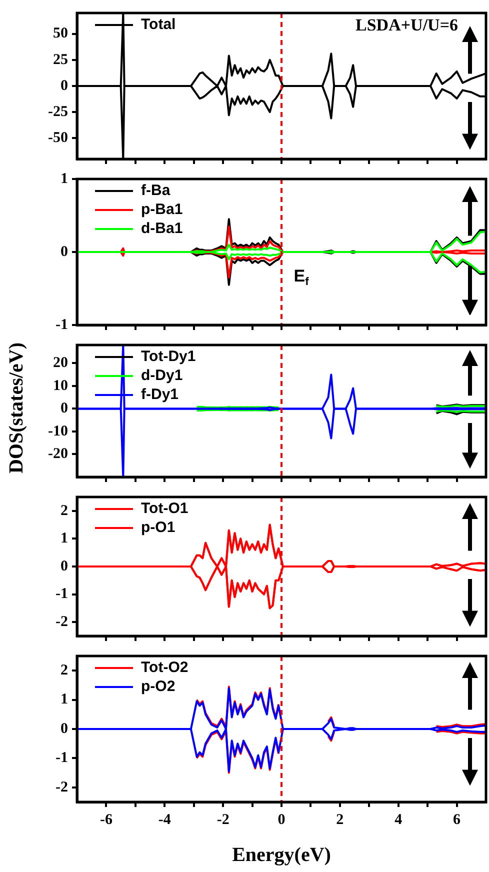 The height and width of the screenshot is (872, 489). What do you see at coordinates (60, 386) in the screenshot?
I see `y-tick-label: 10` at bounding box center [60, 386].